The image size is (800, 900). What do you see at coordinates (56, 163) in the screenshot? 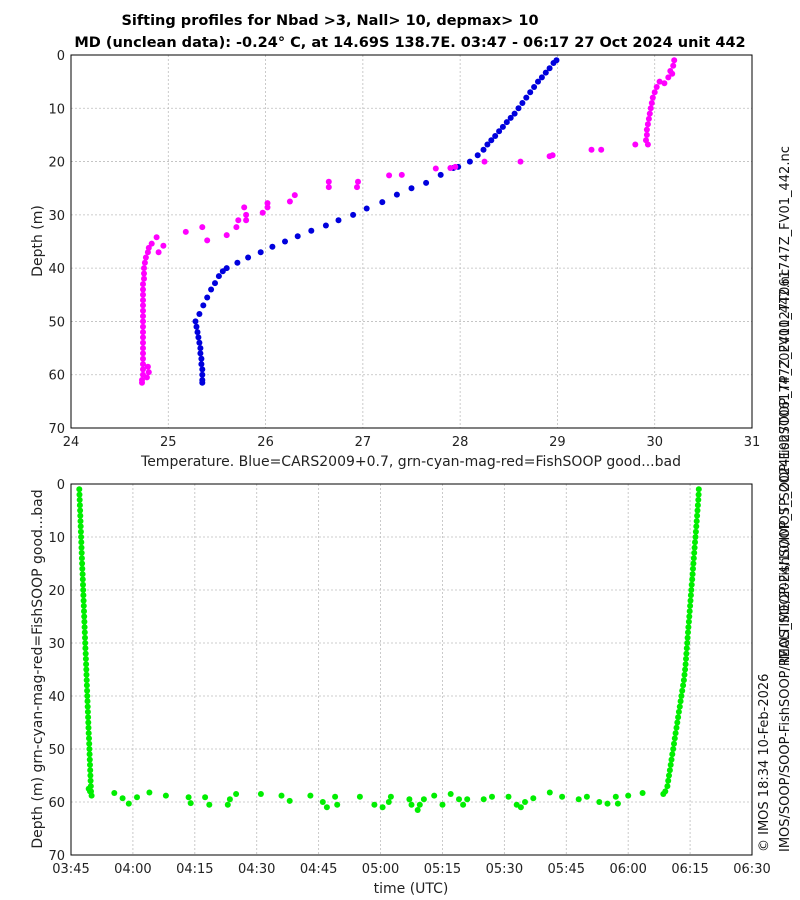
I see `y-tick-label: 20` at bounding box center [56, 163].